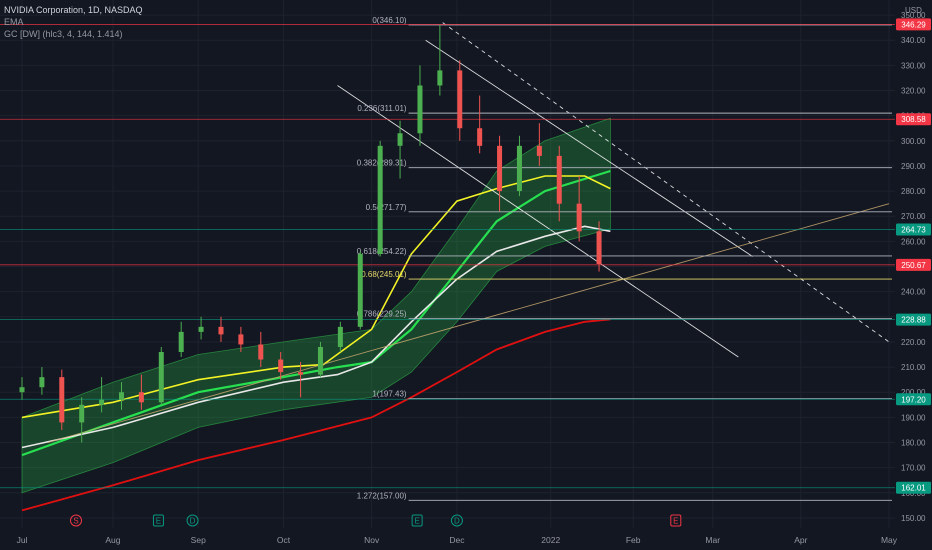  What do you see at coordinates (913, 342) in the screenshot?
I see `price-tick-label: 220.00` at bounding box center [913, 342].